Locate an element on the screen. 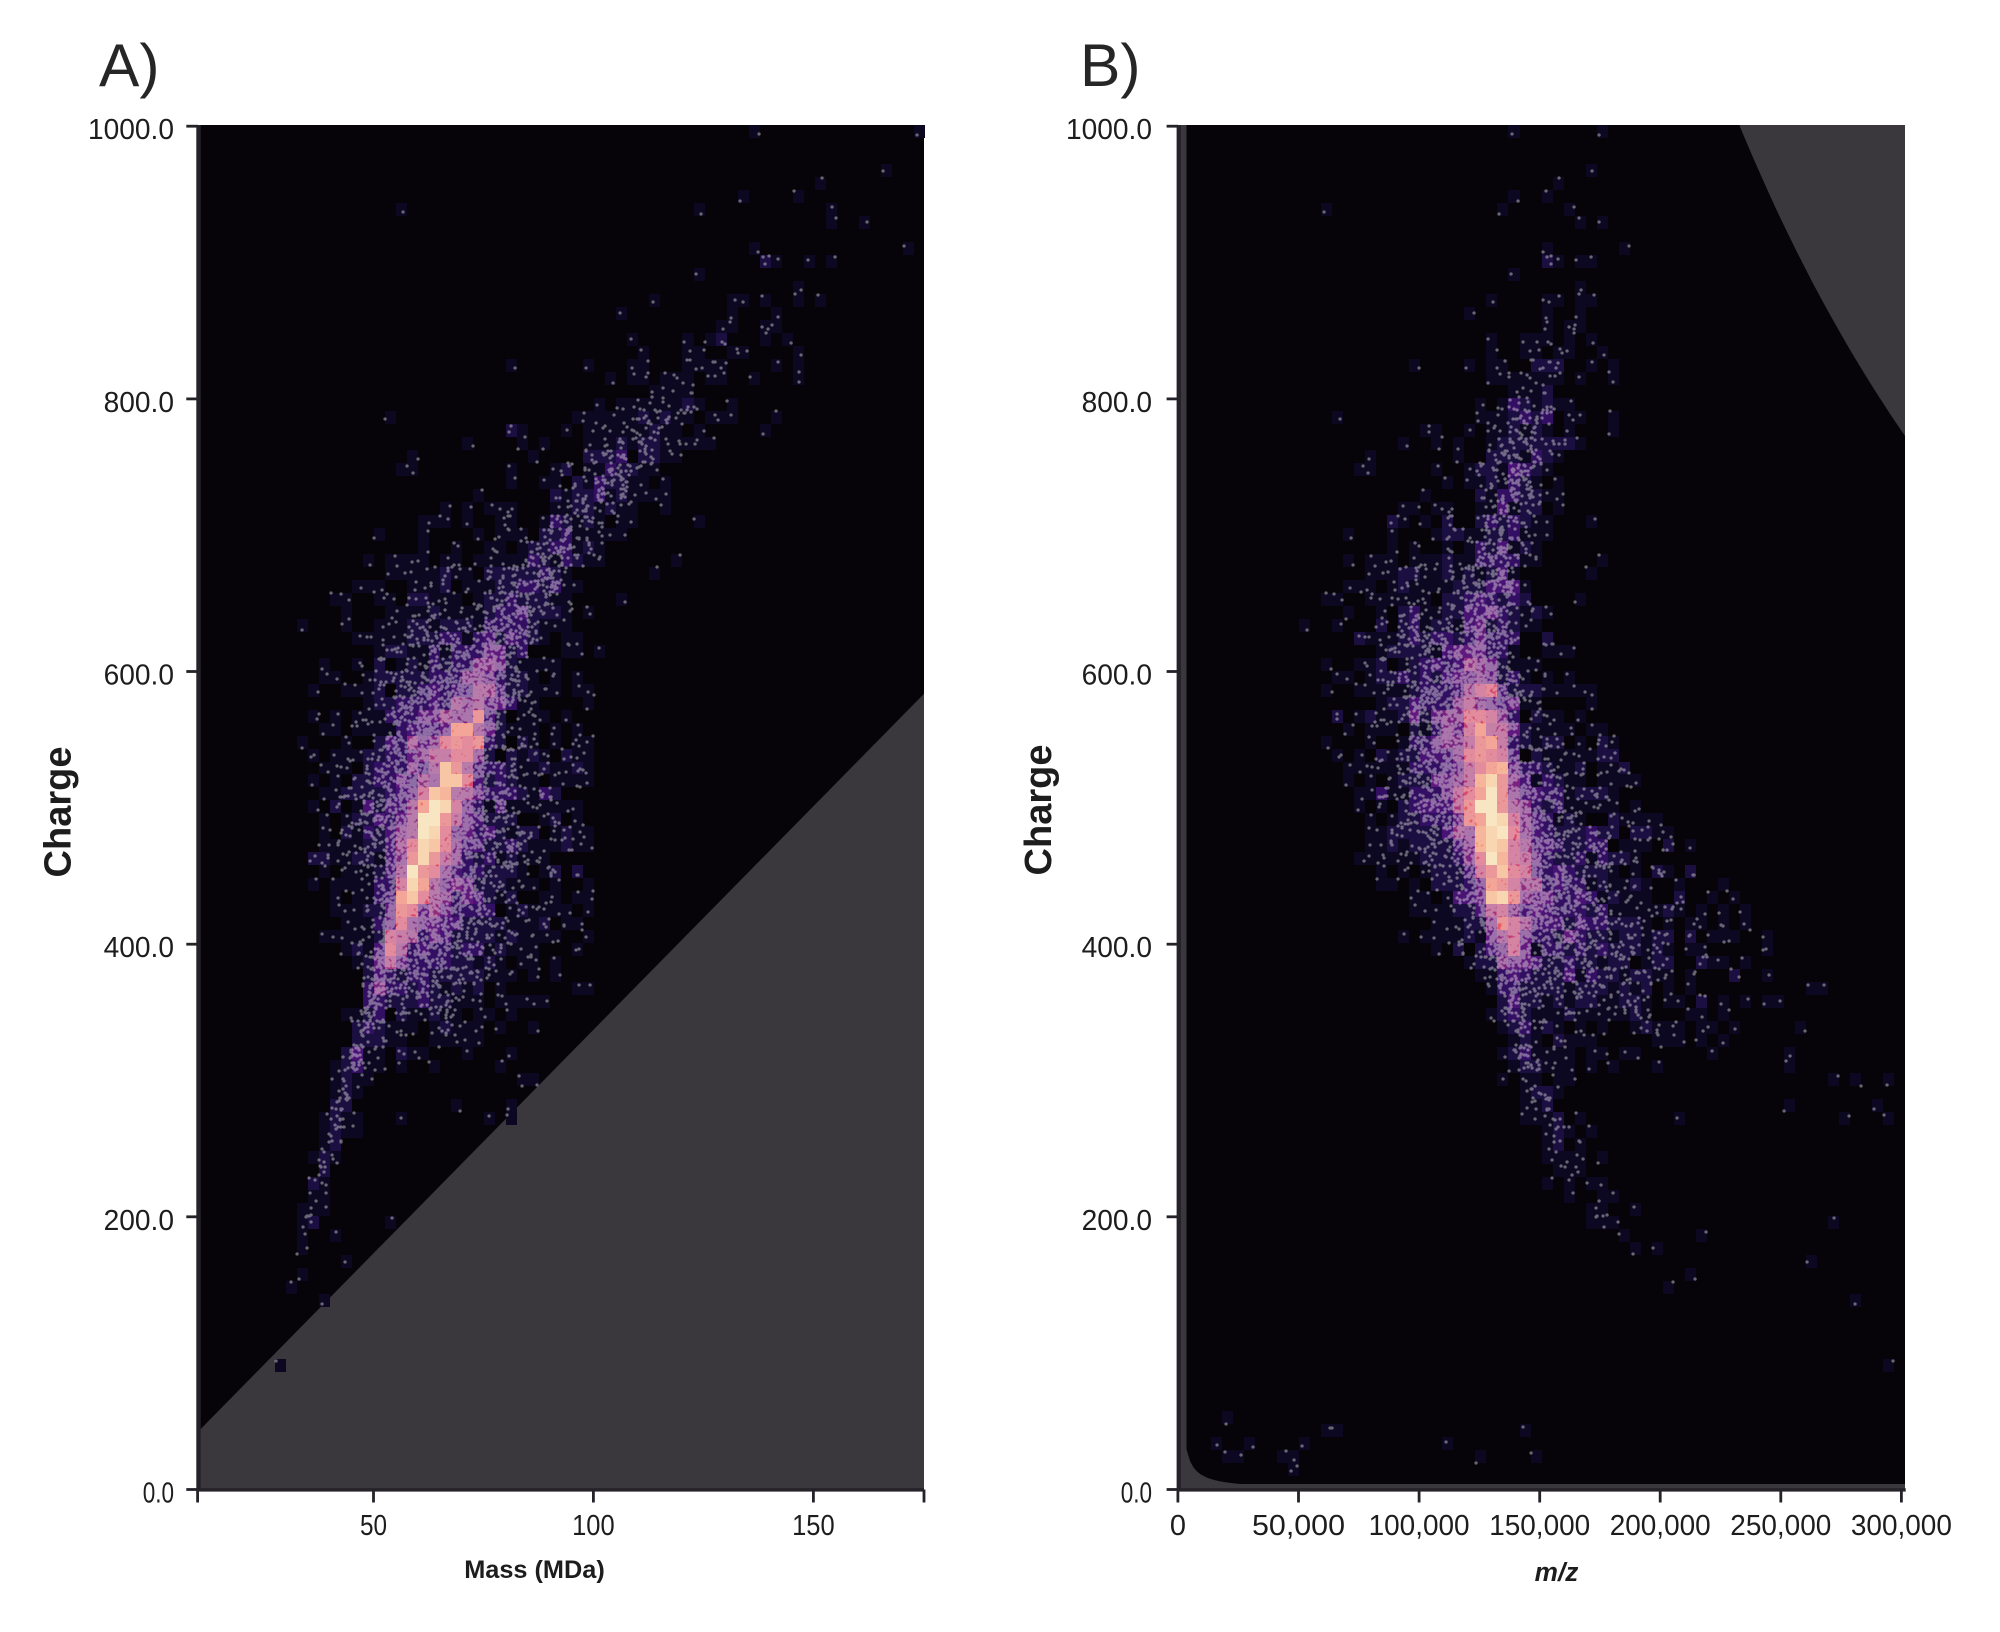 This screenshot has width=2000, height=1632. svg-text: 100,000 is located at coordinates (1419, 1526).